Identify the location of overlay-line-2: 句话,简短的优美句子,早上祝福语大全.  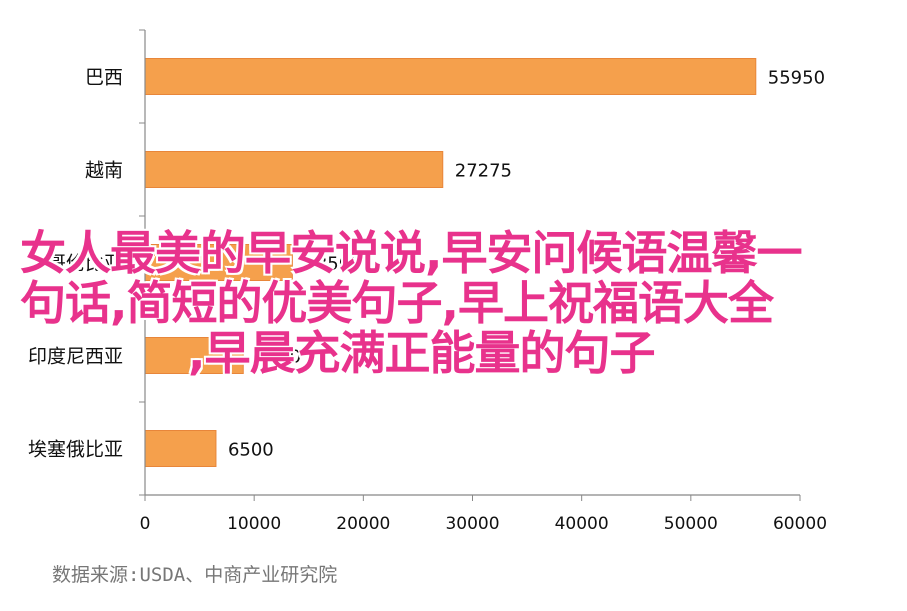
(397, 303).